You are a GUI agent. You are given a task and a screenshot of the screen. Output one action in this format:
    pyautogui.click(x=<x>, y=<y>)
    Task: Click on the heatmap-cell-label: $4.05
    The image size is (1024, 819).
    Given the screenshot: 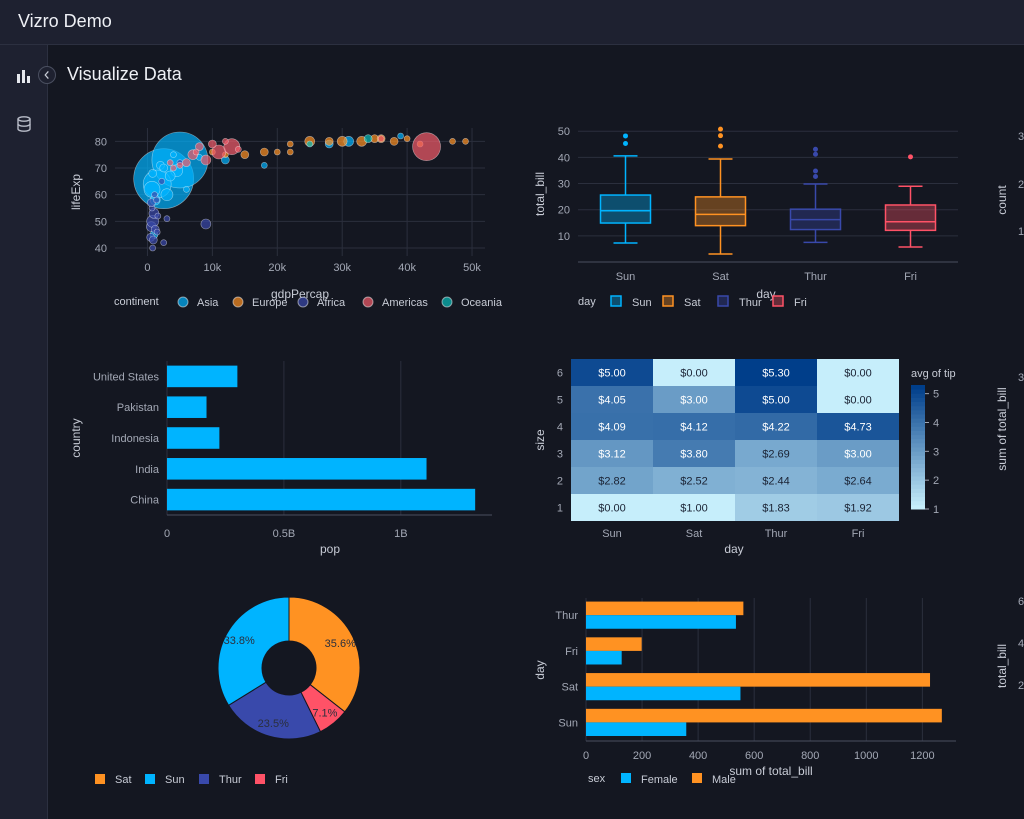 What is the action you would take?
    pyautogui.click(x=612, y=401)
    